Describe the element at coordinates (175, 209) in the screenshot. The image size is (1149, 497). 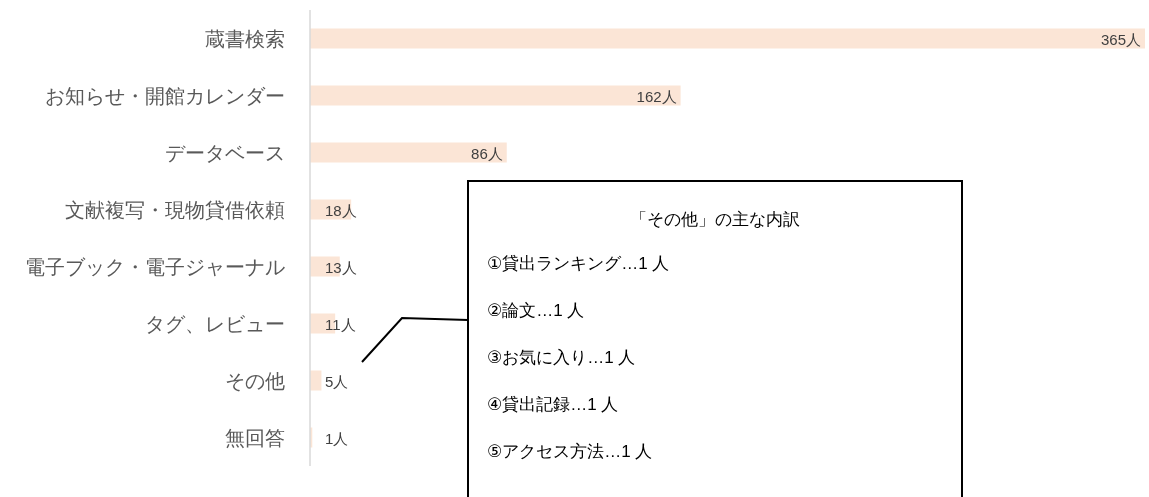
I see `y-tick-label: 文献複写・現物貸借依頼` at that location.